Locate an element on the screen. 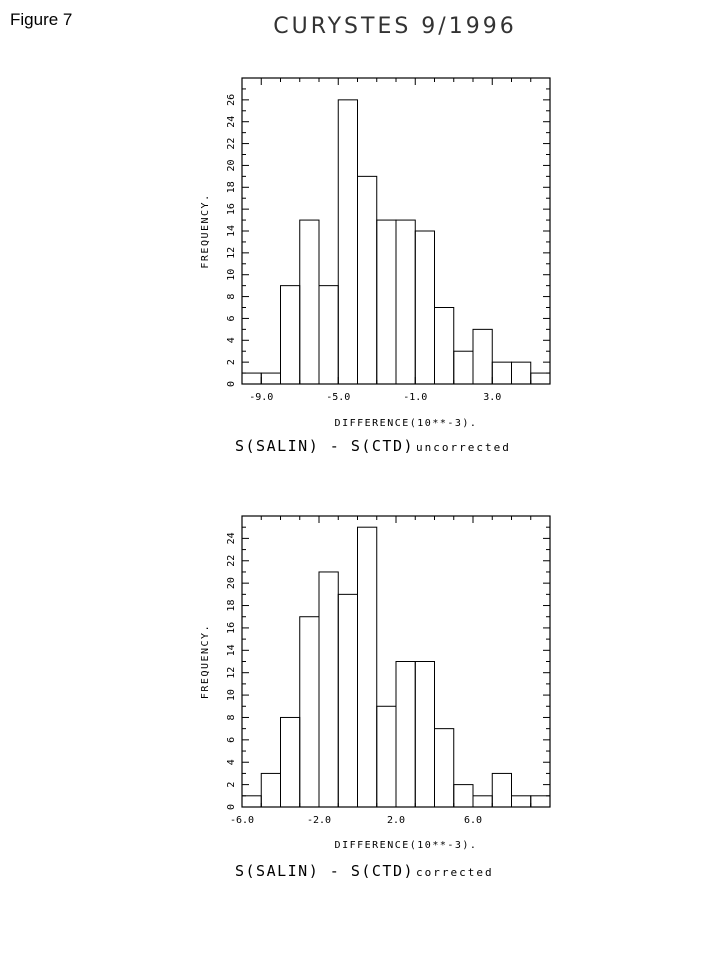  x-tick-label: -9.0 is located at coordinates (261, 397).